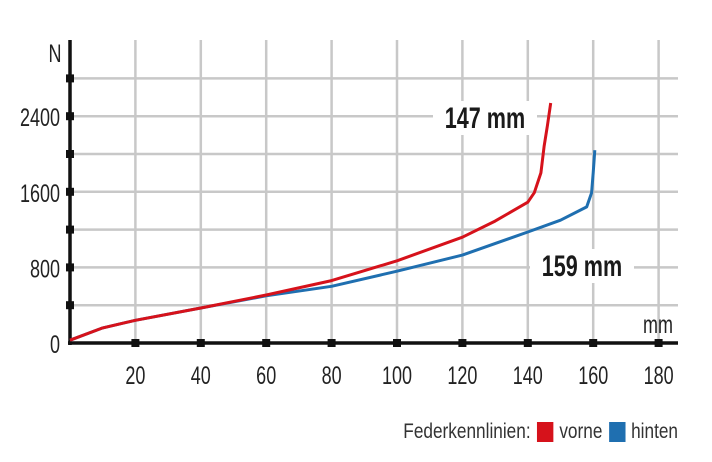  What do you see at coordinates (581, 431) in the screenshot?
I see `legend-label-vorne: vorne` at bounding box center [581, 431].